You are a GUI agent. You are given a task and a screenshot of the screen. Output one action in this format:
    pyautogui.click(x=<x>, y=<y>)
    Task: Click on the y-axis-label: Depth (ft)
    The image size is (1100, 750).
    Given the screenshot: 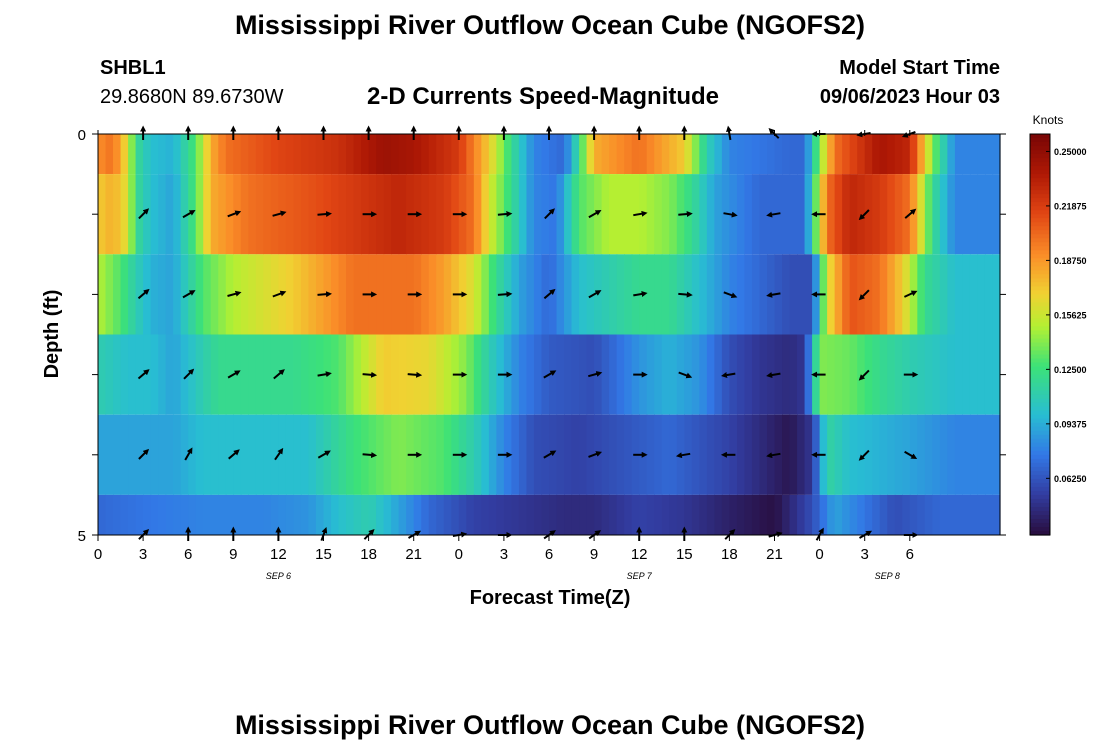 What is the action you would take?
    pyautogui.click(x=52, y=334)
    